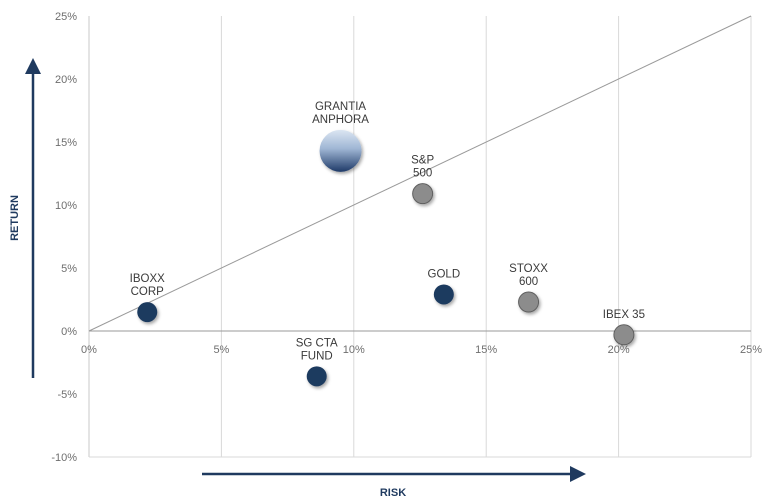  What do you see at coordinates (69, 269) in the screenshot?
I see `y-tick-label: 5%` at bounding box center [69, 269].